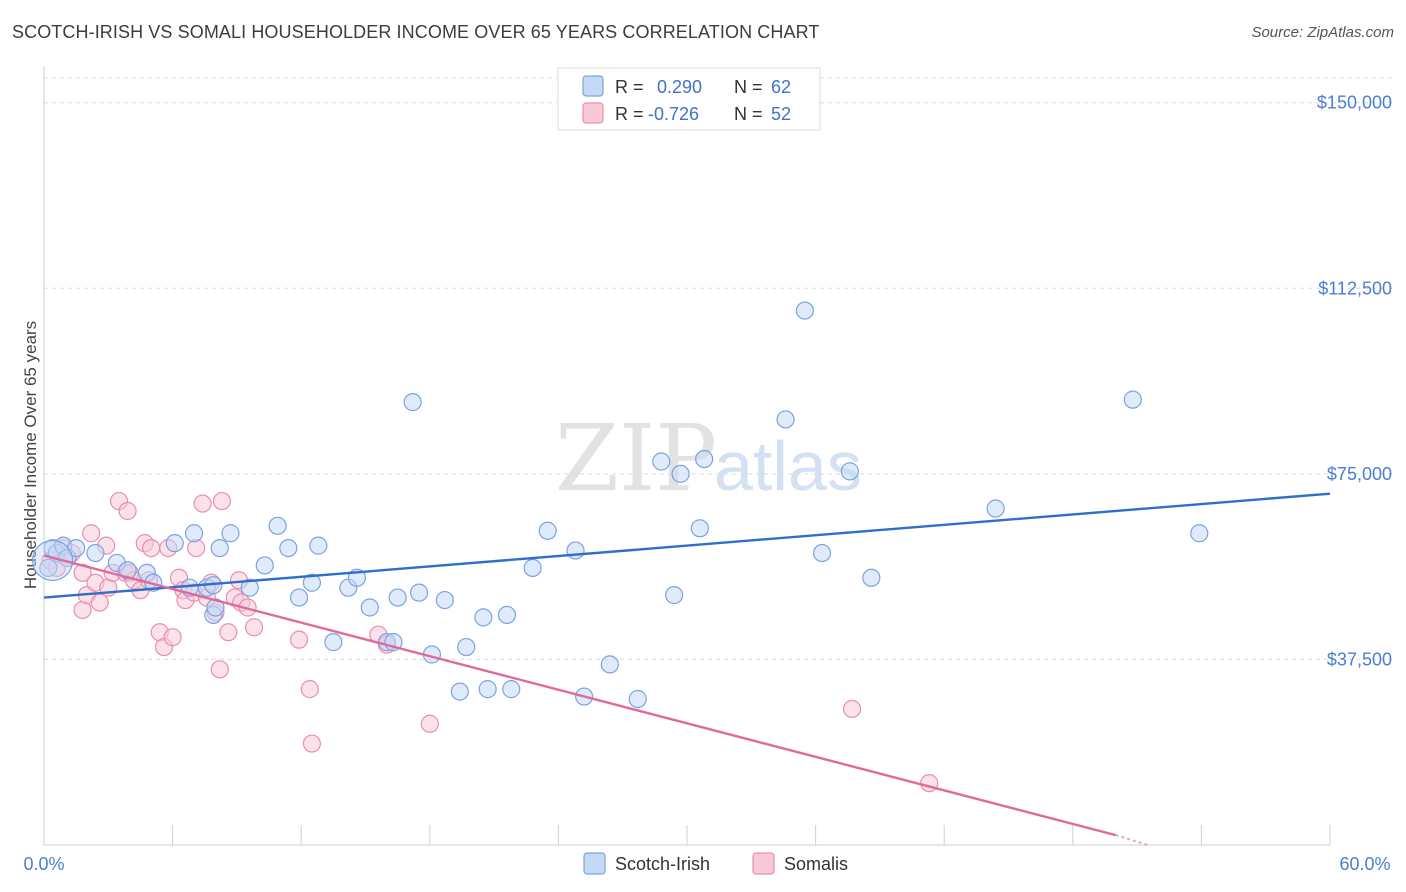 Image resolution: width=1406 pixels, height=892 pixels. What do you see at coordinates (788, 466) in the screenshot?
I see `watermark-atlas: atlas` at bounding box center [788, 466].